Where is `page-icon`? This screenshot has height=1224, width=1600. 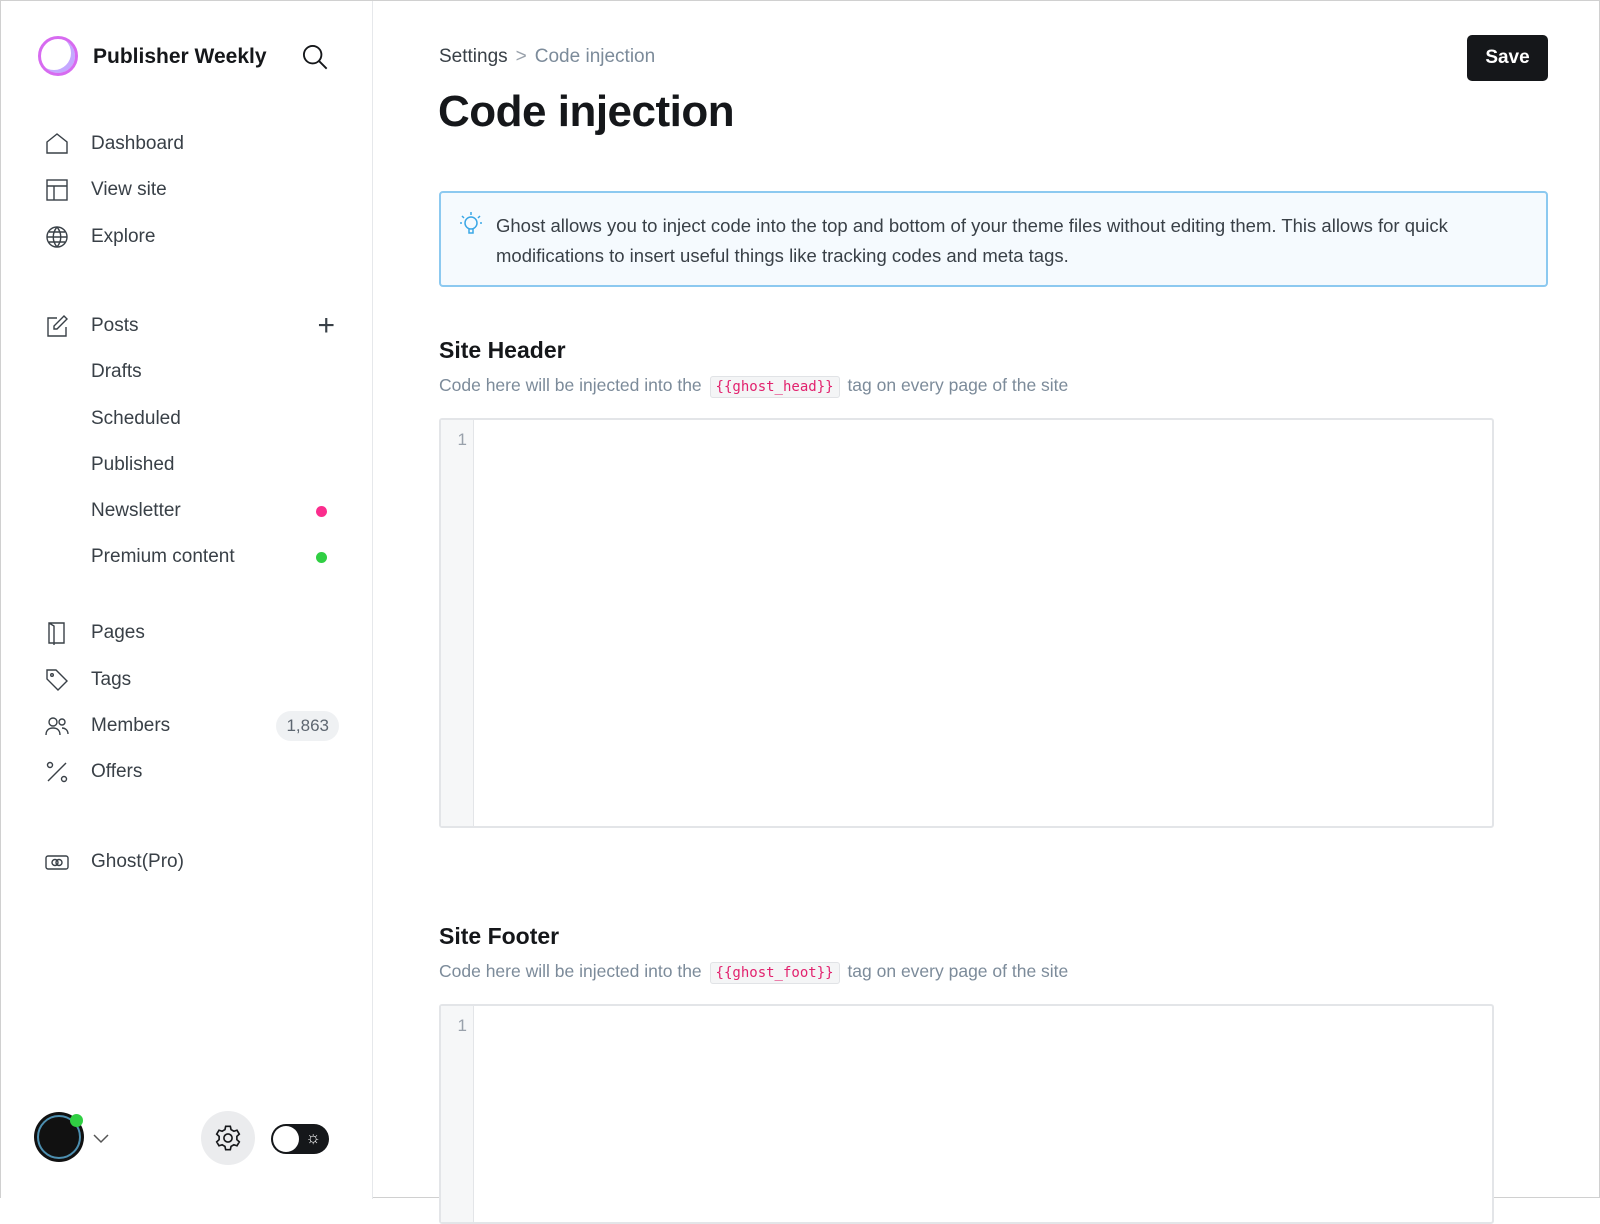 page-icon is located at coordinates (56, 633).